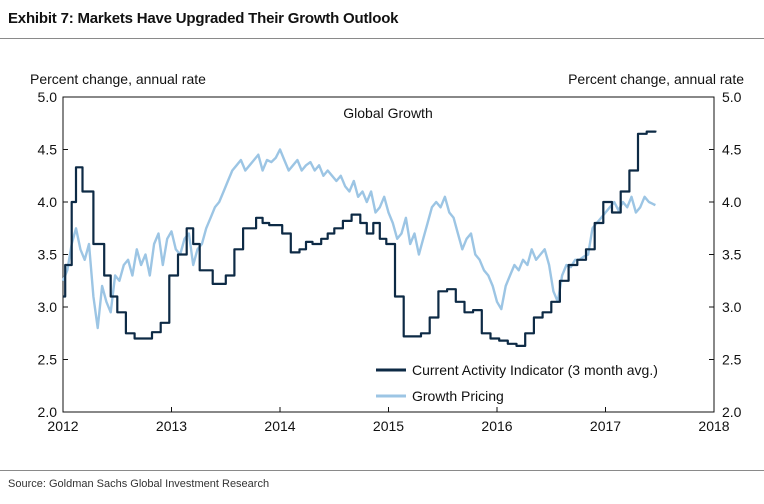 The height and width of the screenshot is (504, 764). Describe the element at coordinates (732, 202) in the screenshot. I see `y-tick-label-right: 4.0` at that location.